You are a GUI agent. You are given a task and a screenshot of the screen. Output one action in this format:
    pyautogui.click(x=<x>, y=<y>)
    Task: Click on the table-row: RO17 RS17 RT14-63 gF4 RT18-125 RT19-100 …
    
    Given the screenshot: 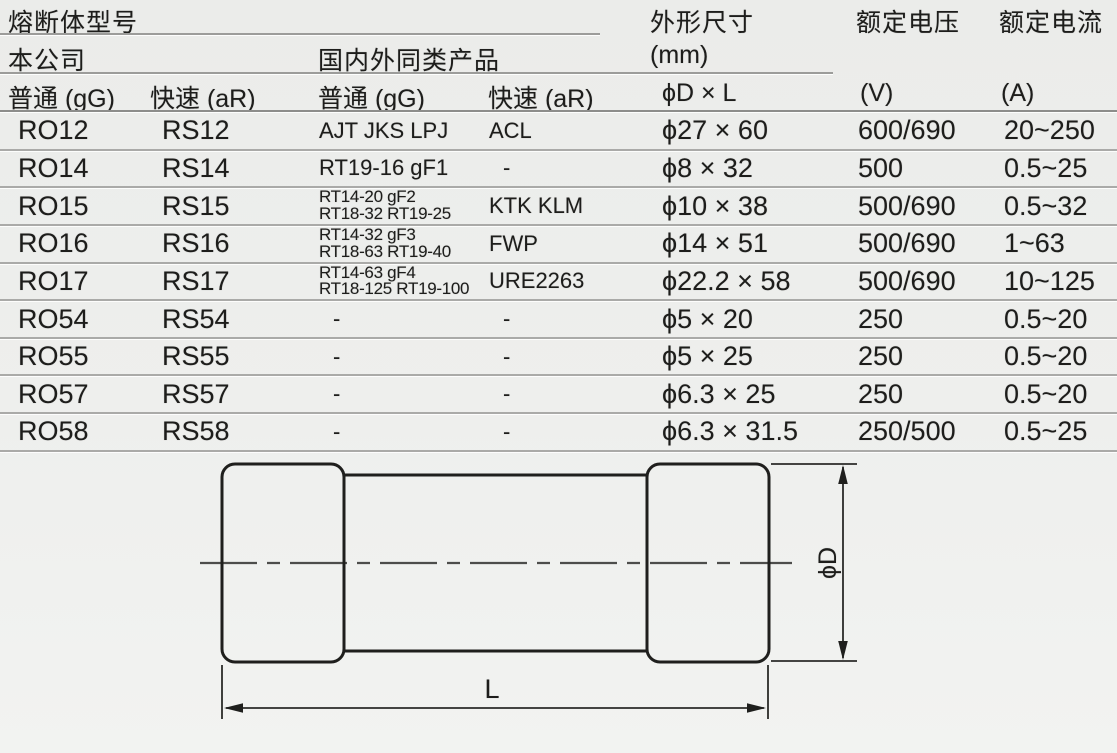 What is the action you would take?
    pyautogui.click(x=558, y=283)
    